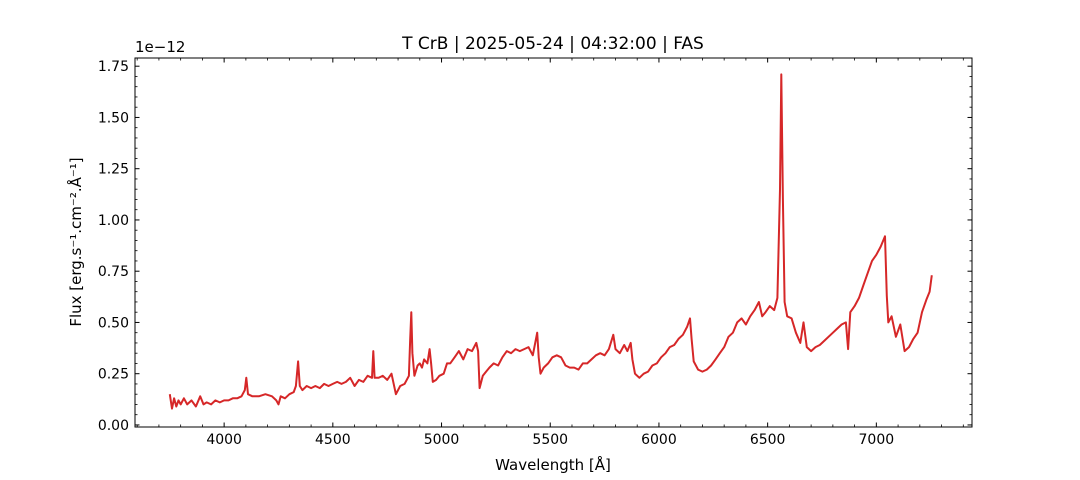  I want to click on x-tick-label: 4000, so click(224, 440).